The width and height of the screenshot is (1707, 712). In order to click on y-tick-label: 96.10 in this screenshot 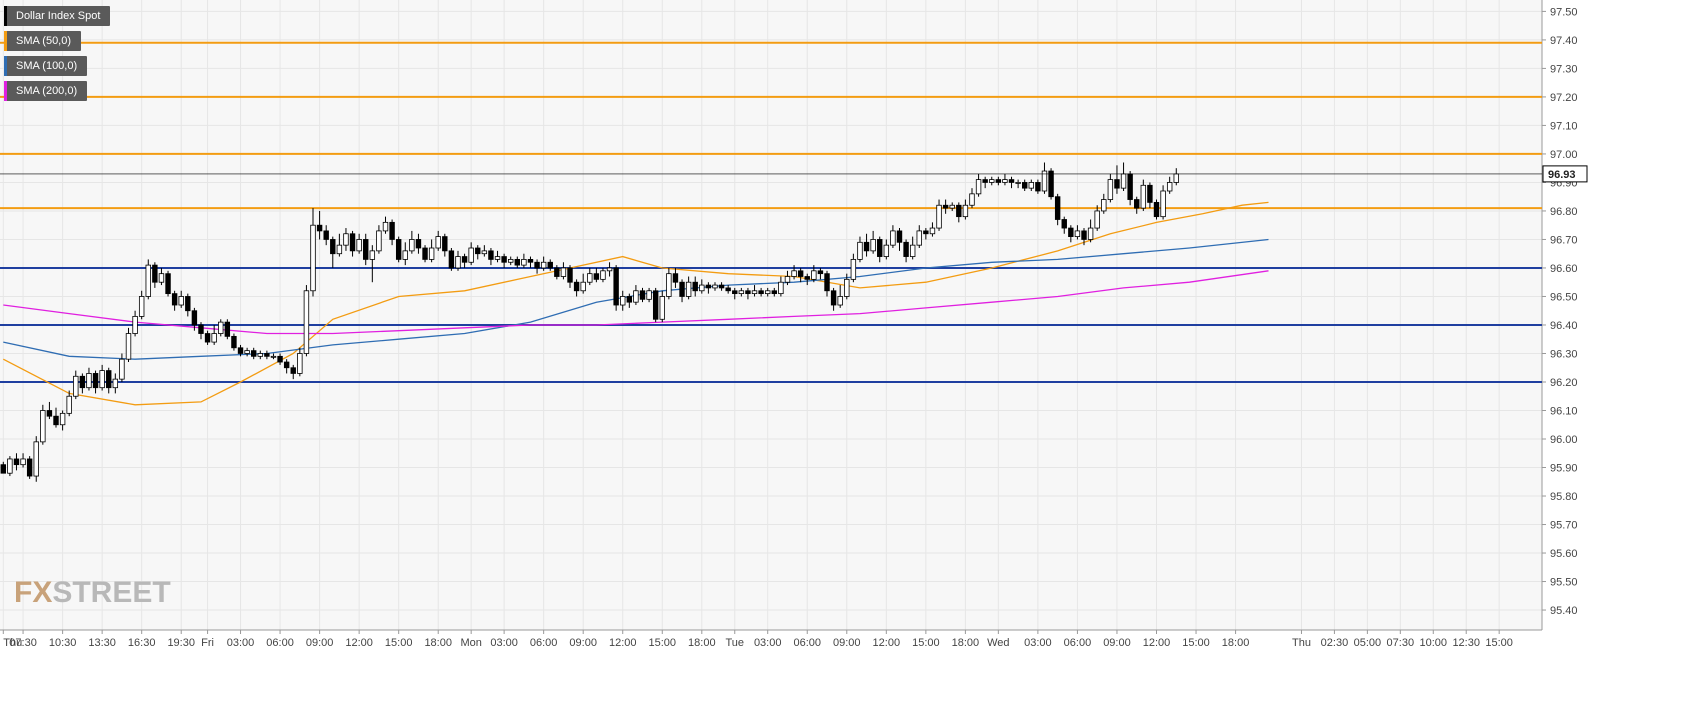, I will do `click(1564, 411)`.